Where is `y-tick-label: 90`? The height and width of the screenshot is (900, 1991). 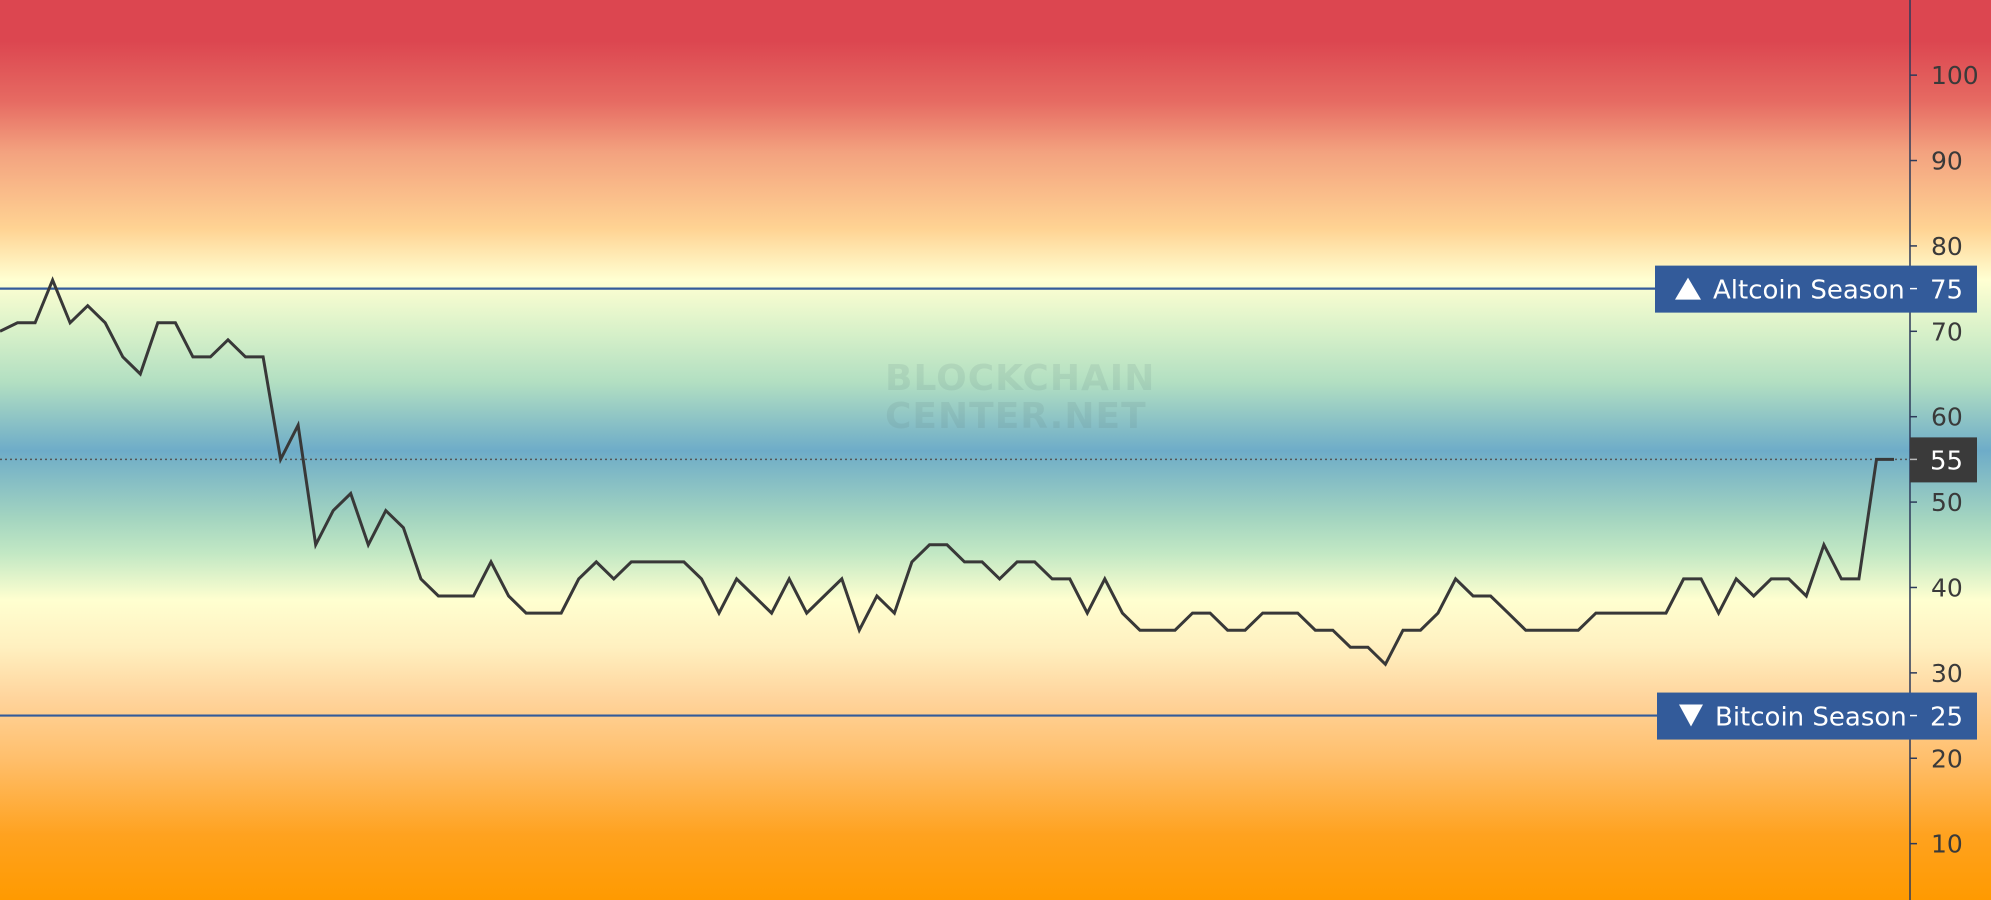
y-tick-label: 90 is located at coordinates (1947, 161).